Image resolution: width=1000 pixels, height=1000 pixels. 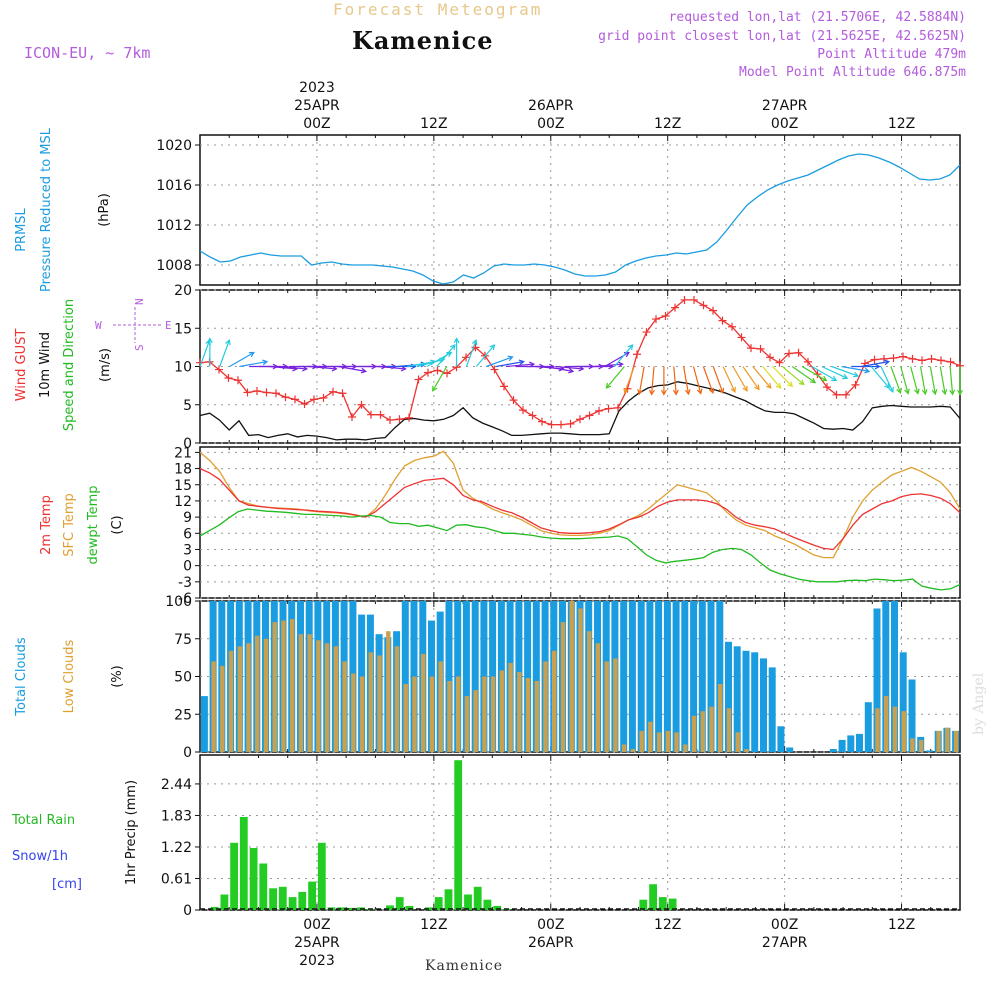 I want to click on bottom-time-label: 00Z, so click(x=784, y=925).